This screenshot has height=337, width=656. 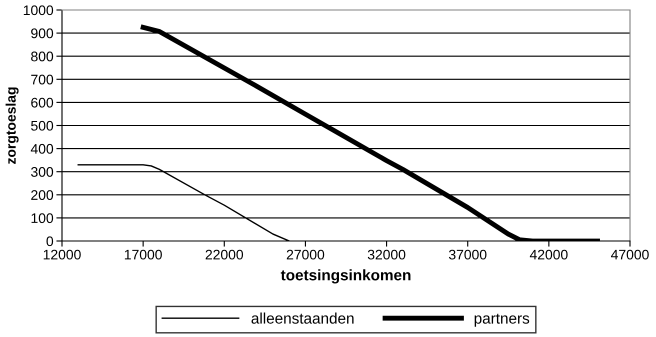 What do you see at coordinates (305, 255) in the screenshot?
I see `x-tick-label: 27000` at bounding box center [305, 255].